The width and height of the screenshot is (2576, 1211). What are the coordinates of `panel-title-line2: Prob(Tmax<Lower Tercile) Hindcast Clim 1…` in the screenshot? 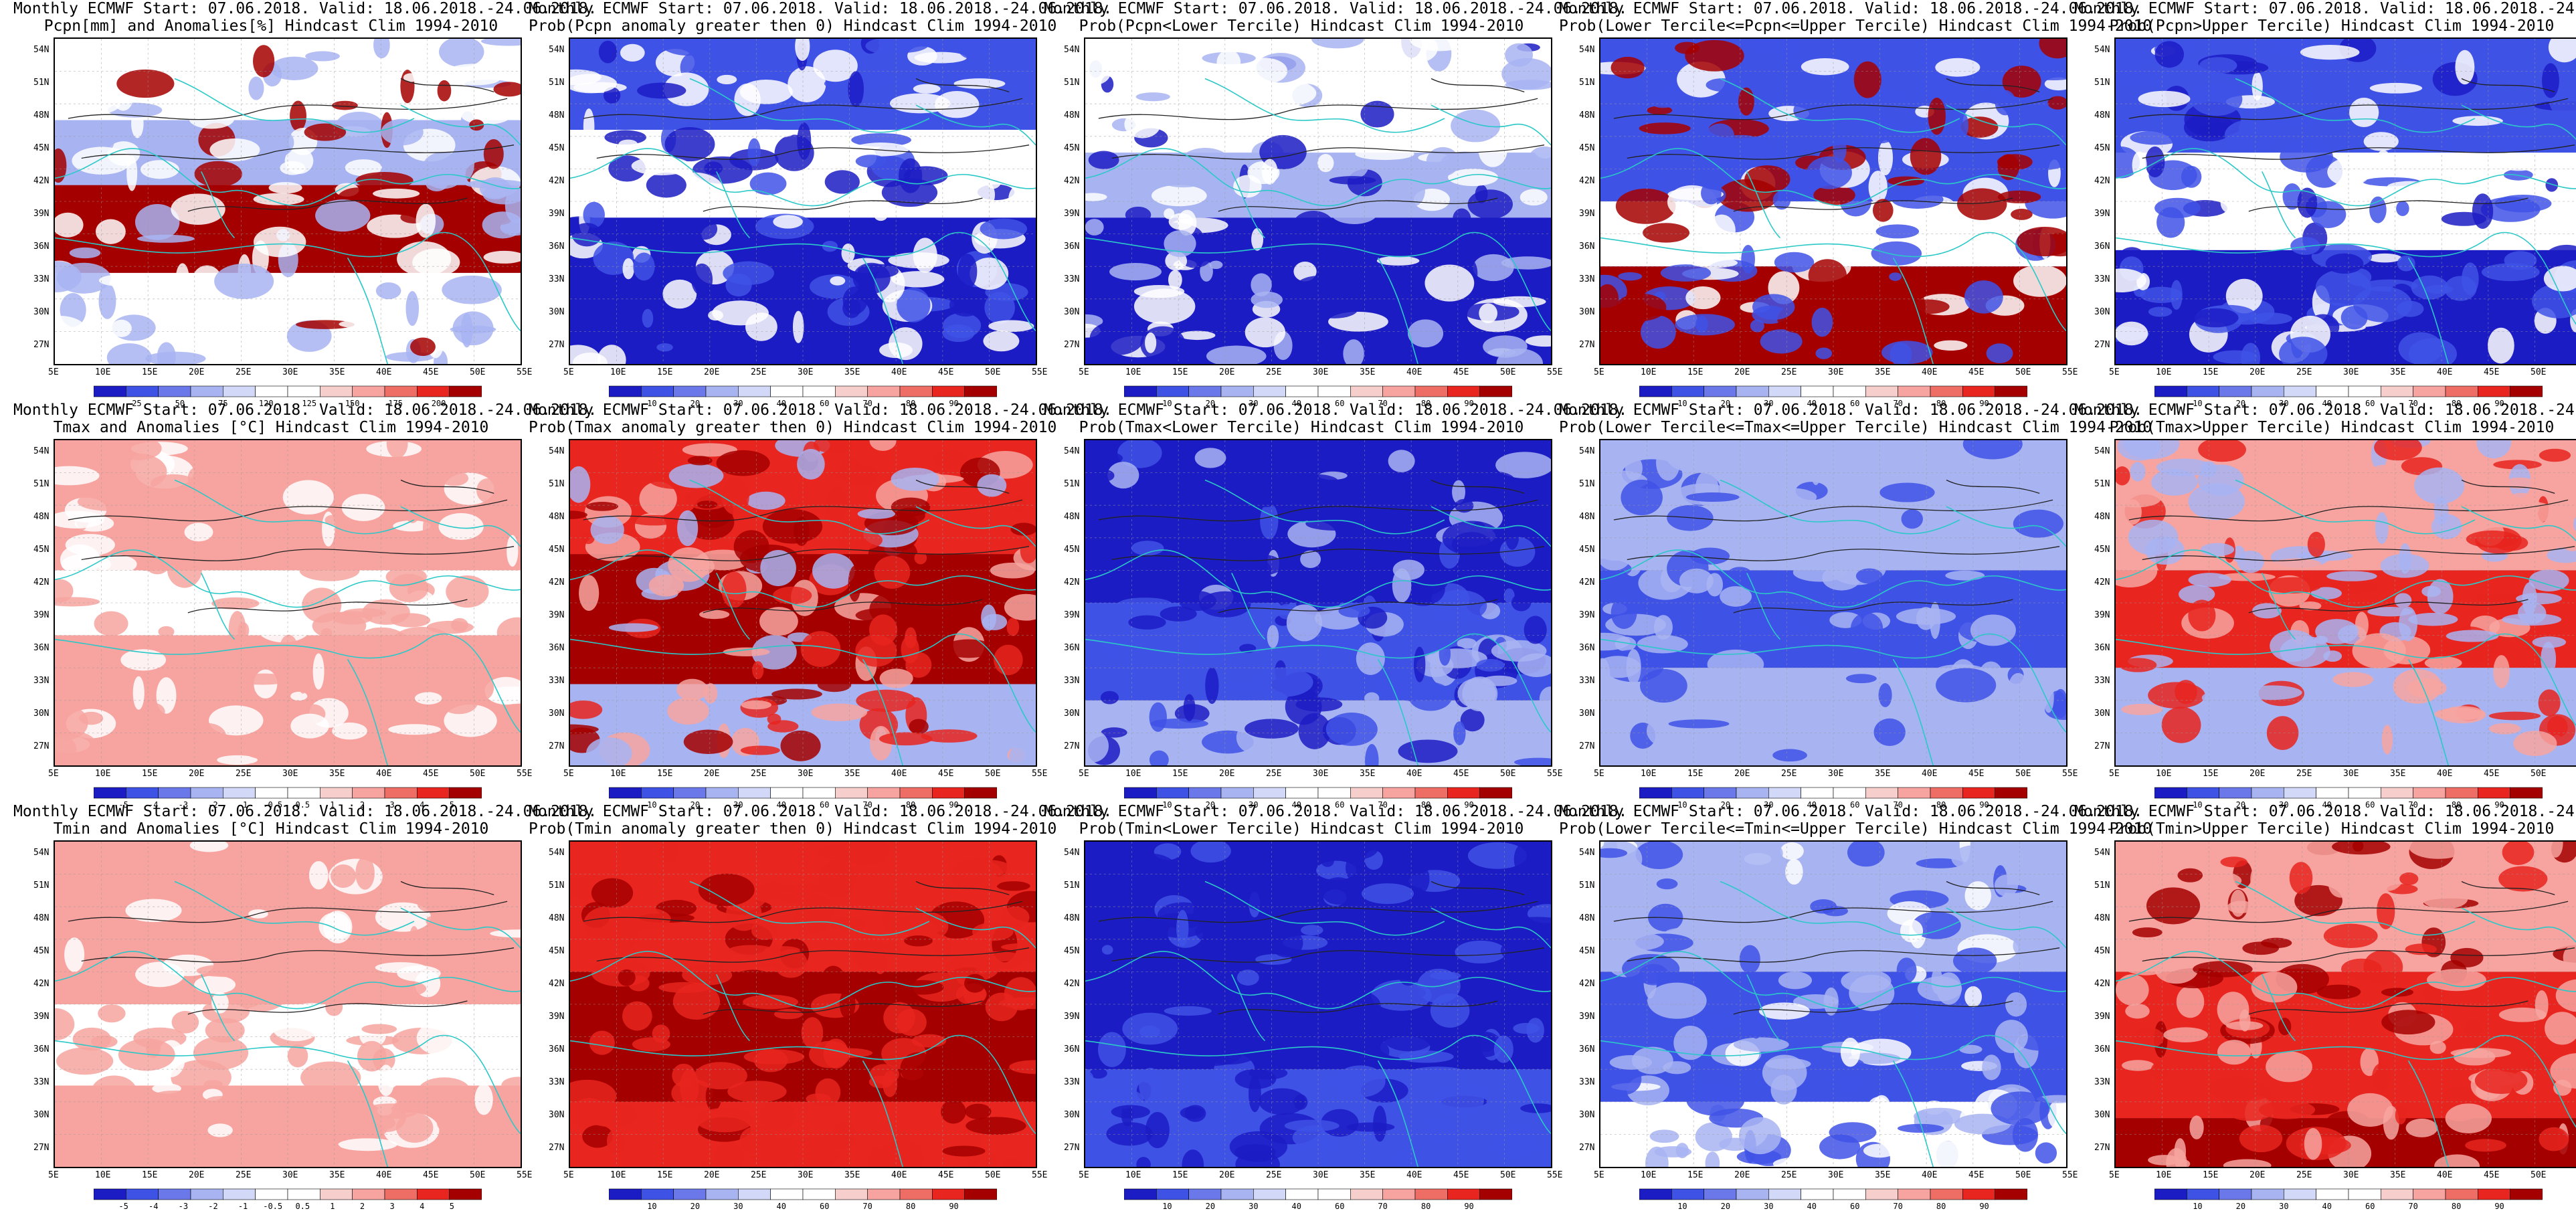 It's located at (1301, 427).